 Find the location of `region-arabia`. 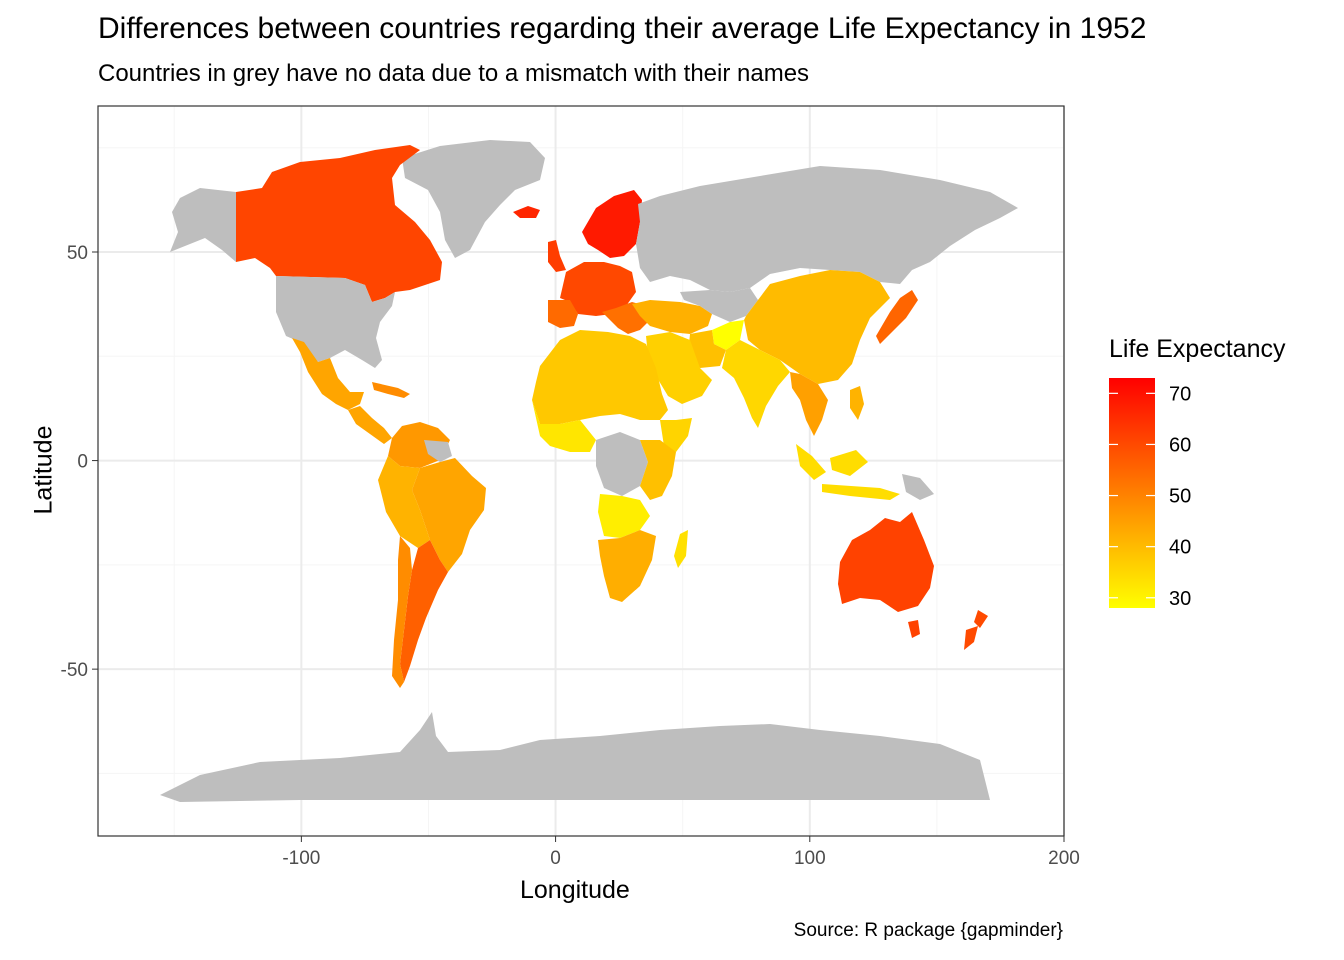

region-arabia is located at coordinates (679, 368).